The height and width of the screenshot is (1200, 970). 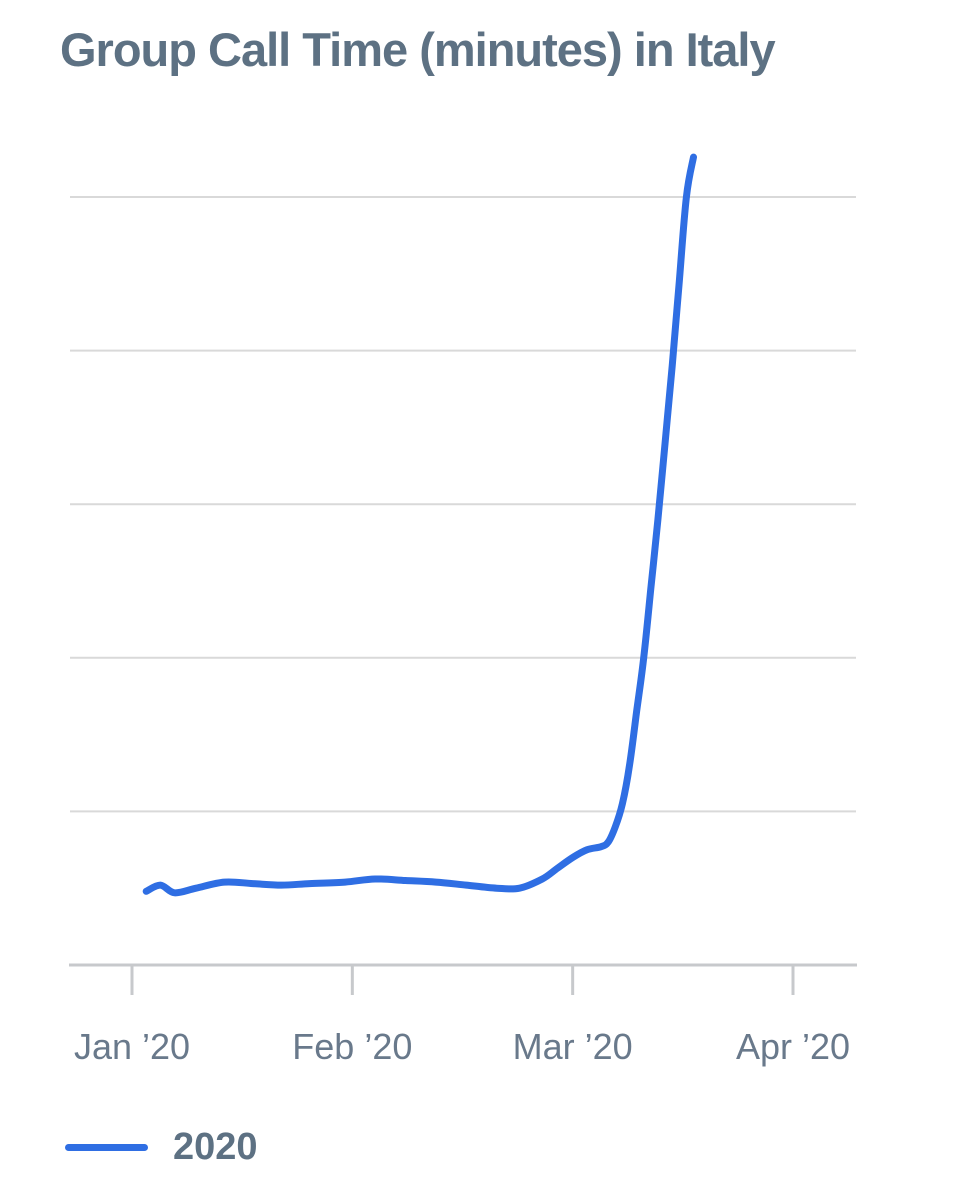 What do you see at coordinates (132, 1046) in the screenshot?
I see `x-tick-label-jan: Jan ’20` at bounding box center [132, 1046].